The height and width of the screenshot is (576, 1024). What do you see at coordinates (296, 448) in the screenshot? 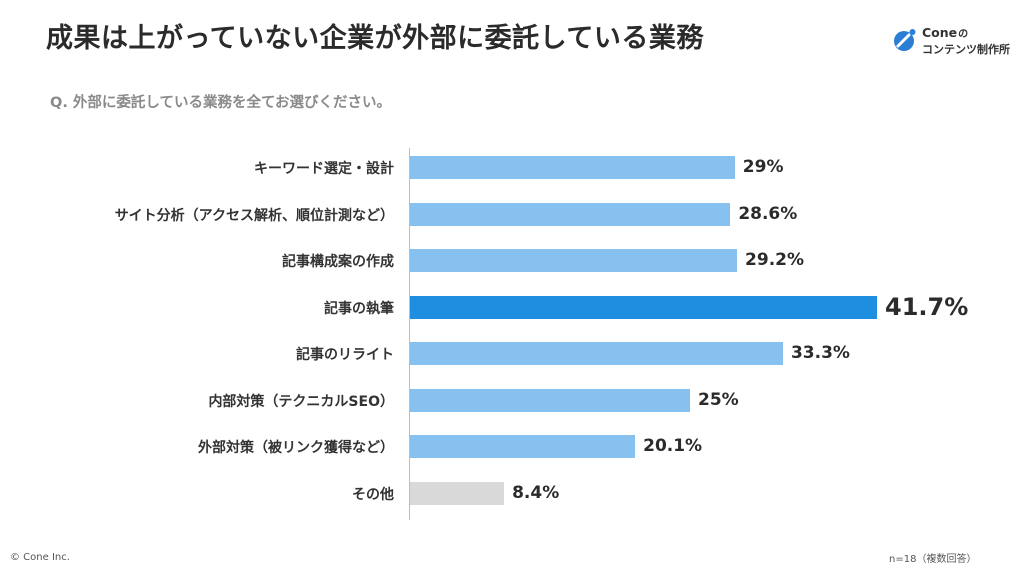
I see `category-label: 外部対策（被リンク獲得など）` at bounding box center [296, 448].